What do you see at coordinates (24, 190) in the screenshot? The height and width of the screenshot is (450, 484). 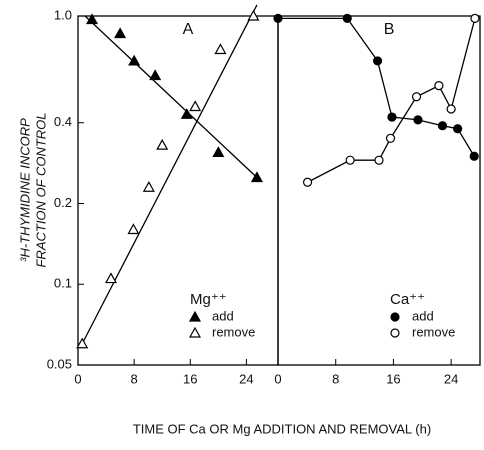 I see `y-axis-label: ³H-THYMIDINE INCORP` at bounding box center [24, 190].